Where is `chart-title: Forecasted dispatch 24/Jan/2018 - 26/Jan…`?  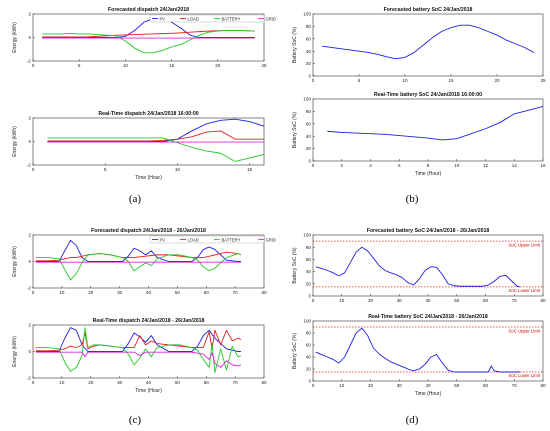
chart-title: Forecasted dispatch 24/Jan/2018 - 26/Jan… is located at coordinates (148, 231).